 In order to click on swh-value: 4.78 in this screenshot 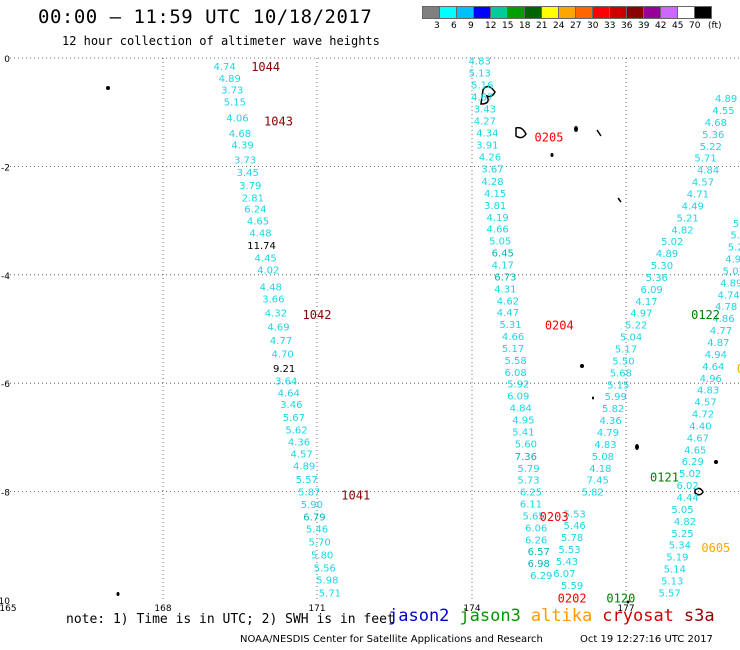, I will do `click(726, 307)`.